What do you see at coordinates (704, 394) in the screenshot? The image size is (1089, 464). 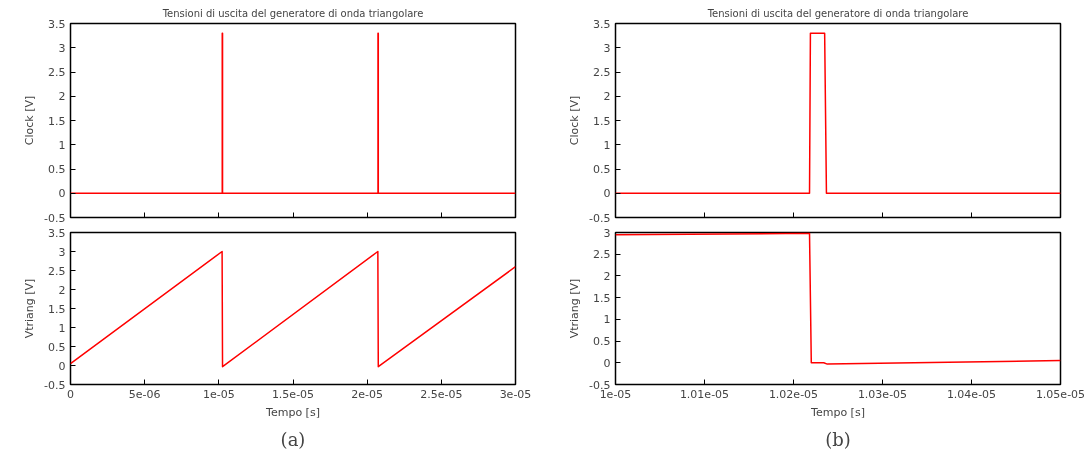 I see `x-tick-label: 1.01e-05` at bounding box center [704, 394].